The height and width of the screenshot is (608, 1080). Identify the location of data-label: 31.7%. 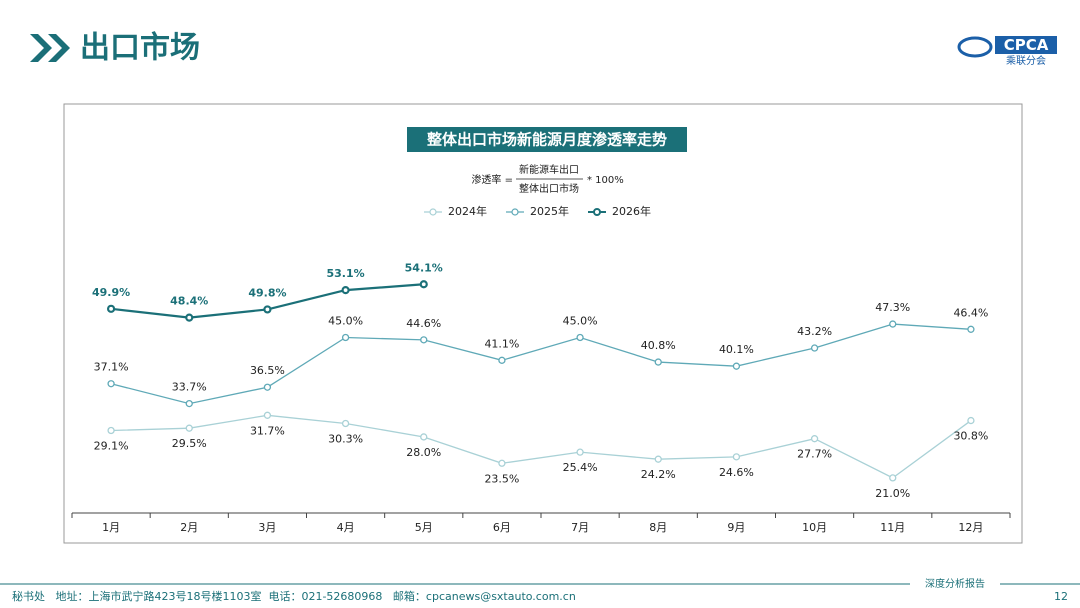
(267, 430).